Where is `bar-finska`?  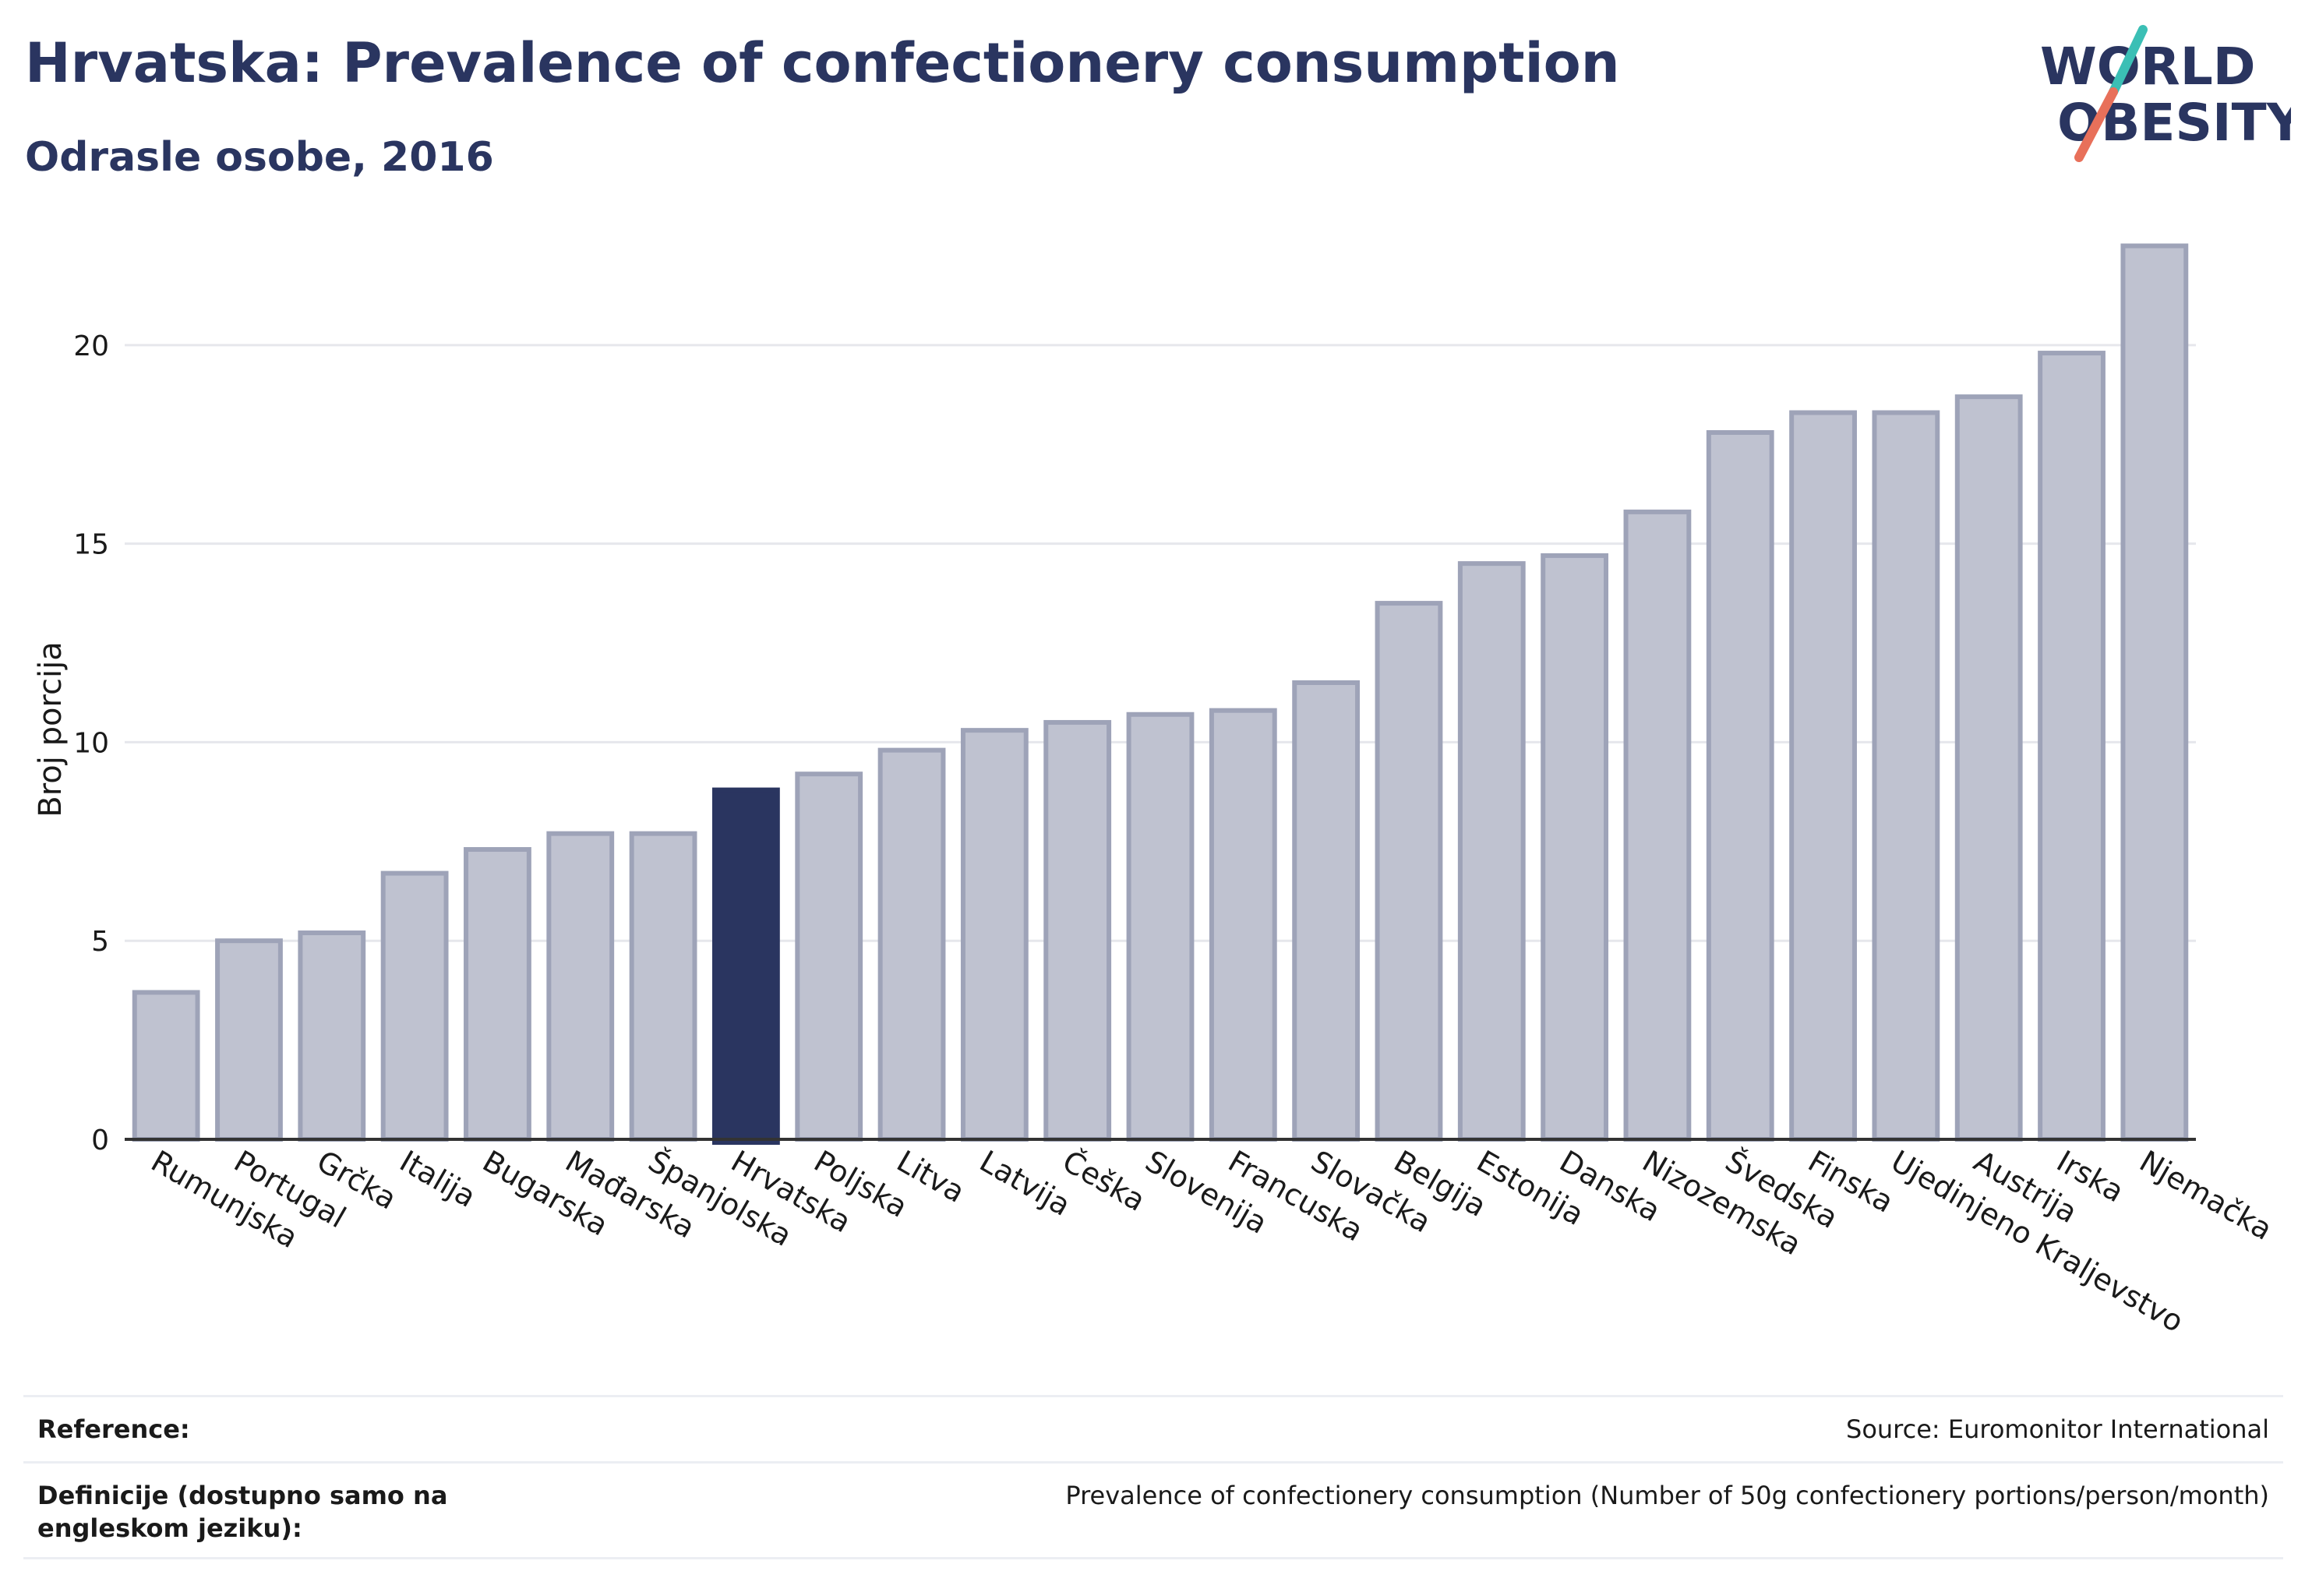 bar-finska is located at coordinates (1823, 776).